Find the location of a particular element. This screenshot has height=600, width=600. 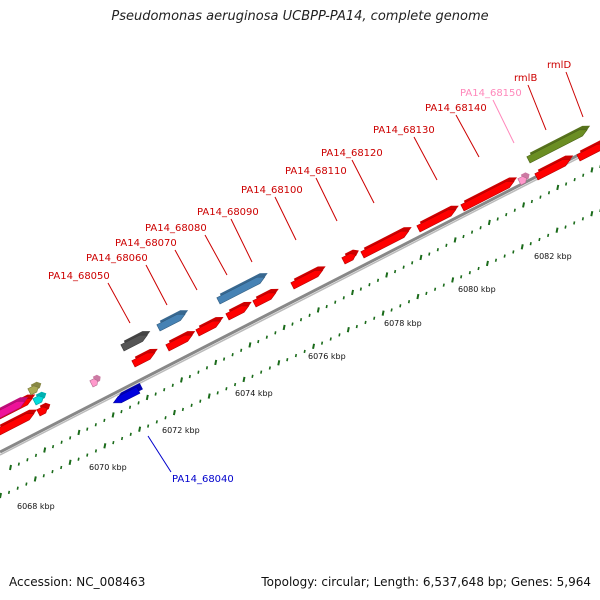

gene-label: PA14_68060 is located at coordinates (117, 258).